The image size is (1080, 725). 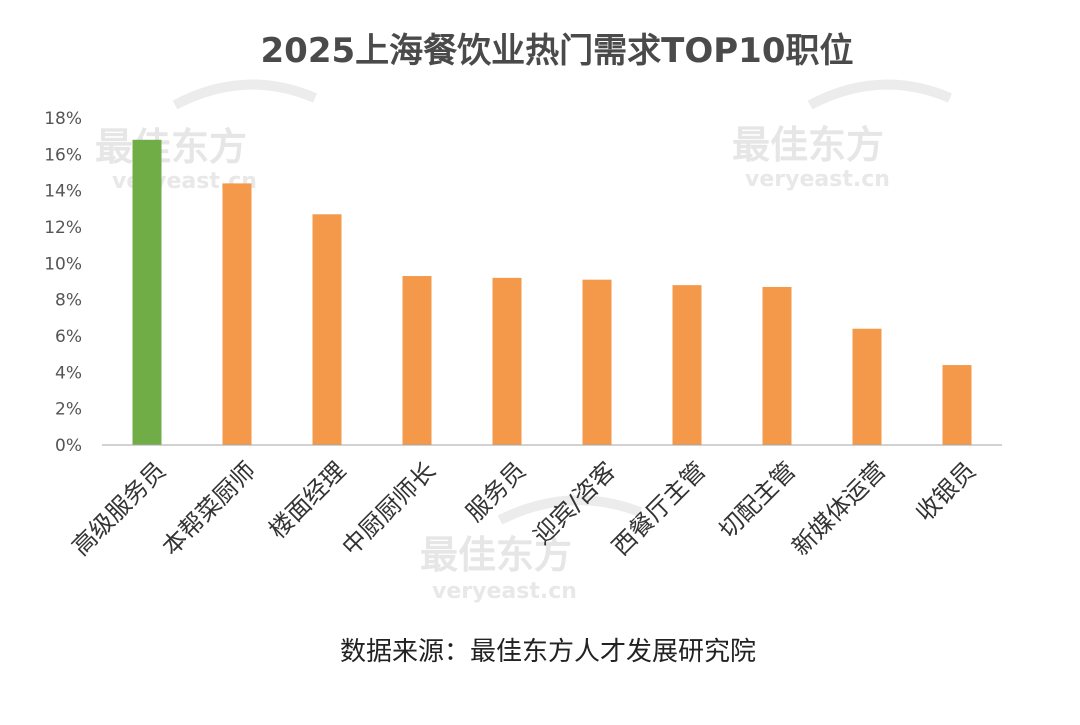 I want to click on chart-title: 2025上海餐饮业热门需求TOP10职位, so click(x=557, y=51).